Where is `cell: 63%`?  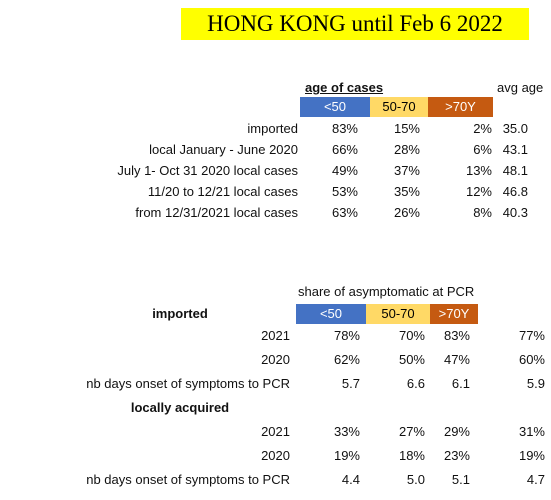 cell: 63% is located at coordinates (344, 212).